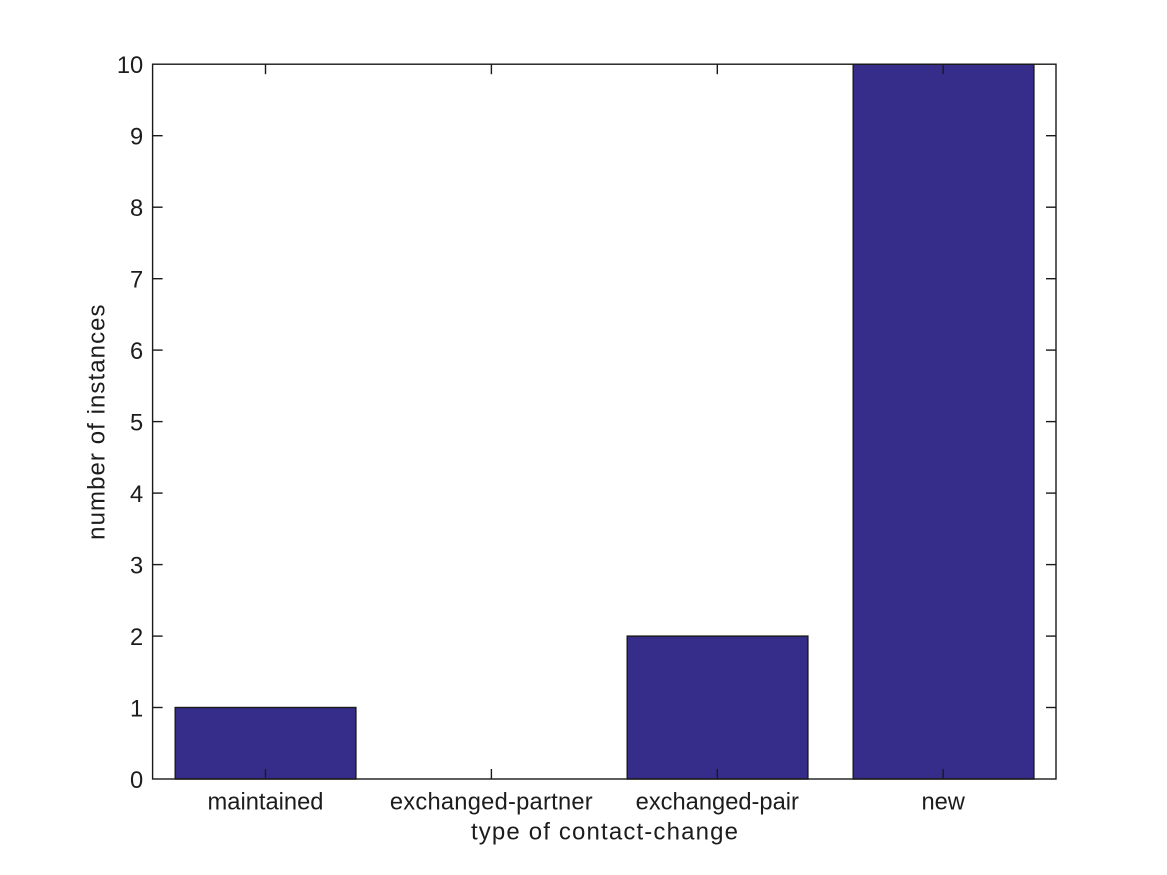 This screenshot has height=875, width=1167. I want to click on svg-text: 6, so click(136, 352).